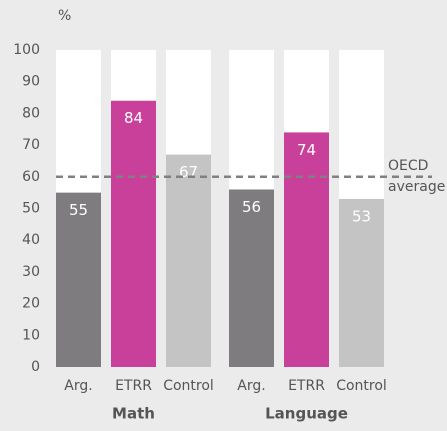 The image size is (447, 431). What do you see at coordinates (306, 150) in the screenshot?
I see `data-label: 74` at bounding box center [306, 150].